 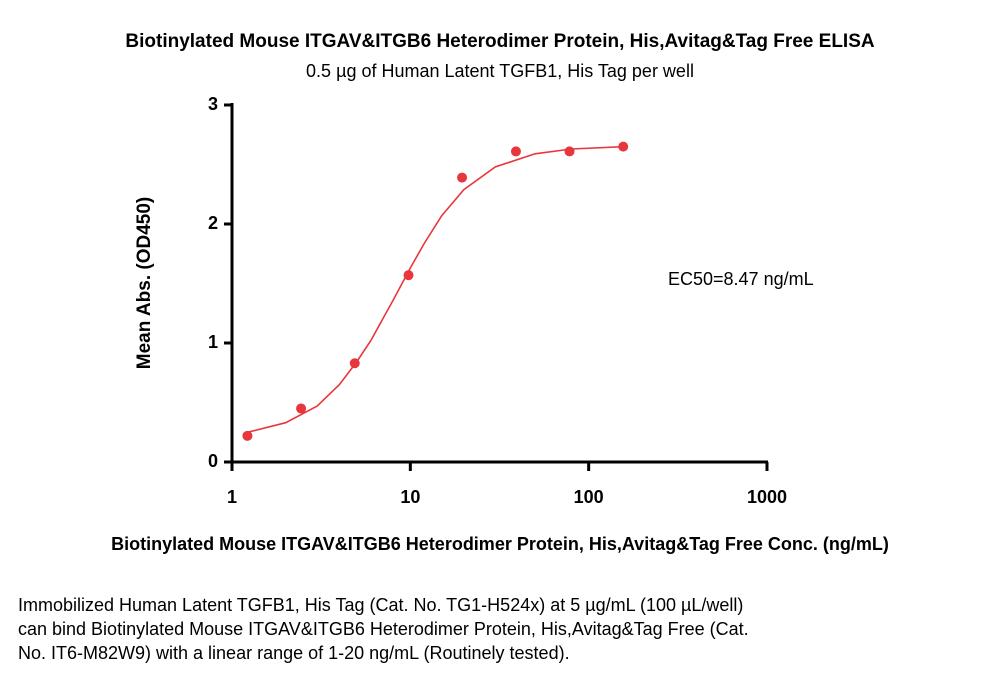 I want to click on y-tick-label: 0, so click(x=213, y=461).